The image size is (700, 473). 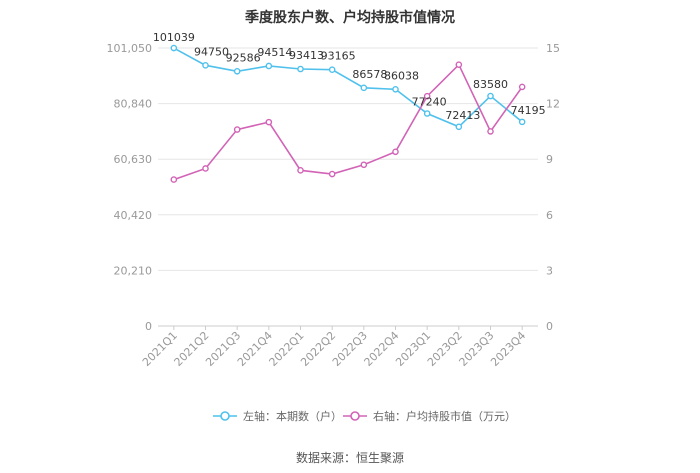 I want to click on data-label: 86578, so click(x=369, y=74).